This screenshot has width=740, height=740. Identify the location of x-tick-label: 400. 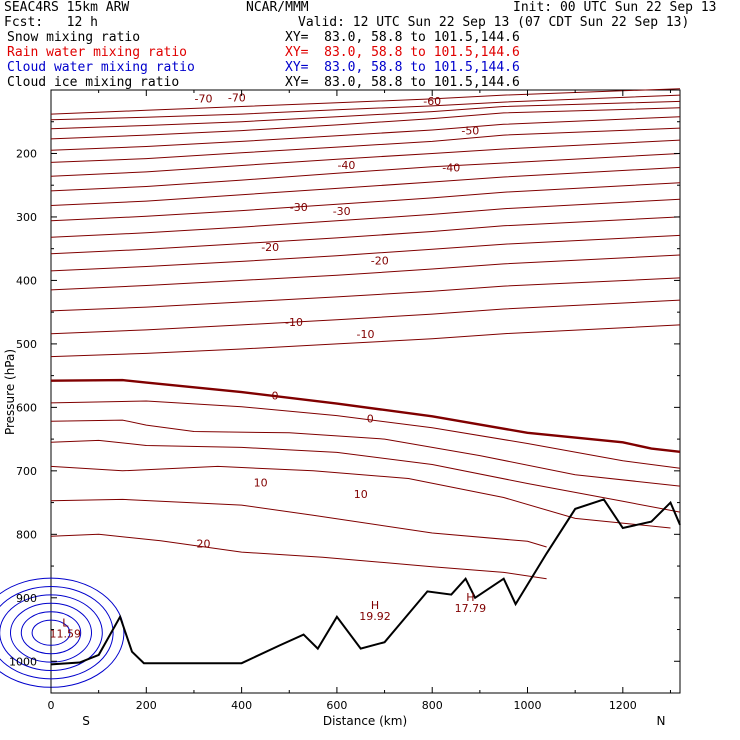
(241, 705).